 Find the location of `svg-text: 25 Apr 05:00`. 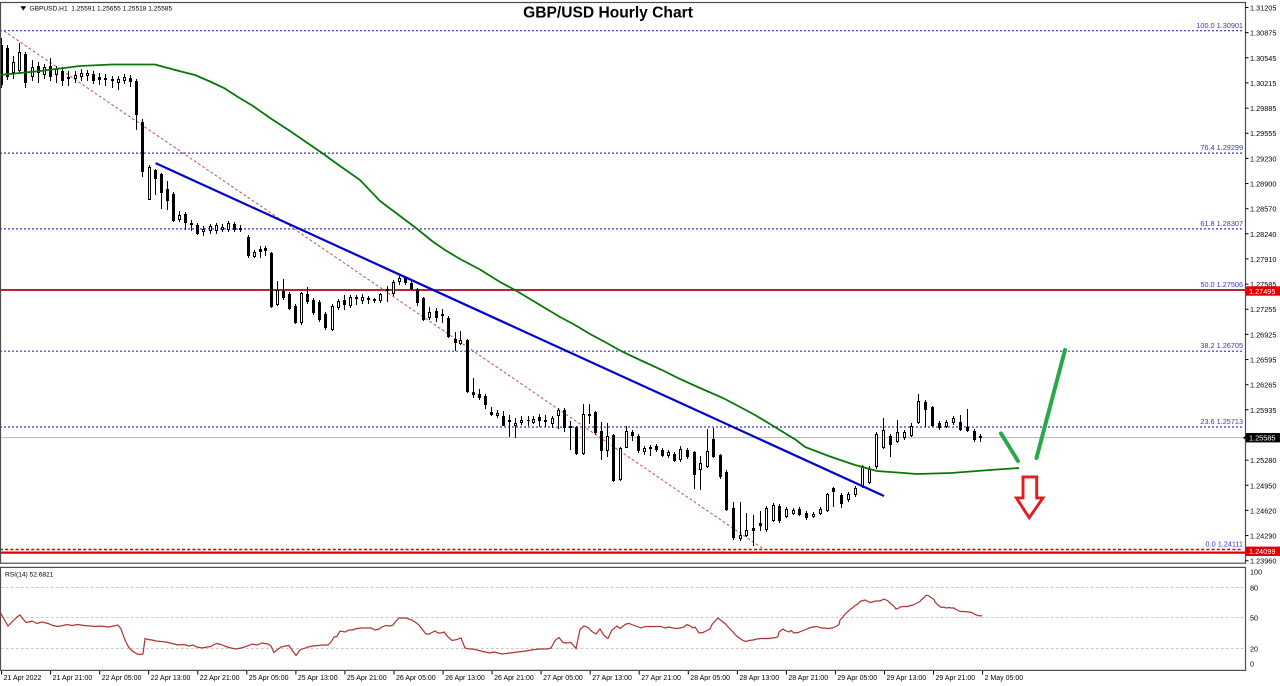

svg-text: 25 Apr 05:00 is located at coordinates (269, 678).